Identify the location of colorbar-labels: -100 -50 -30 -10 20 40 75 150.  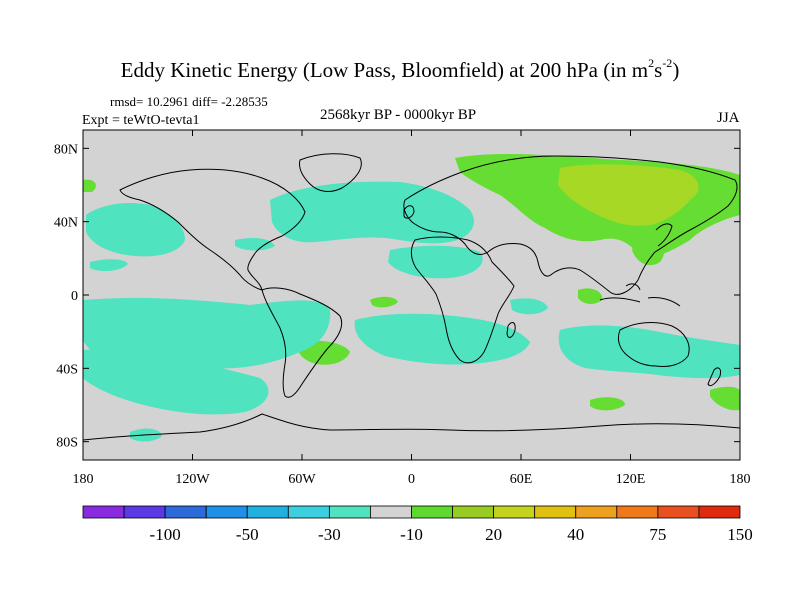
(451, 534).